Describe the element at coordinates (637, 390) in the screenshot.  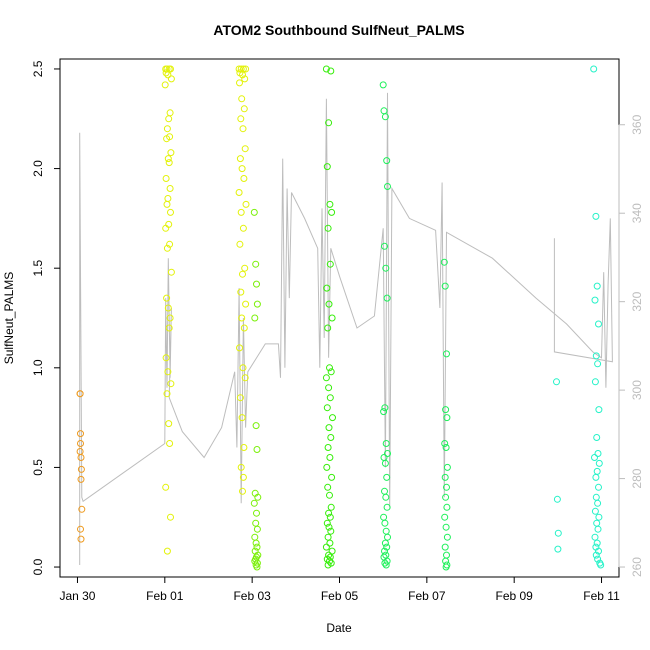
I see `y2-tick-label: 300` at that location.